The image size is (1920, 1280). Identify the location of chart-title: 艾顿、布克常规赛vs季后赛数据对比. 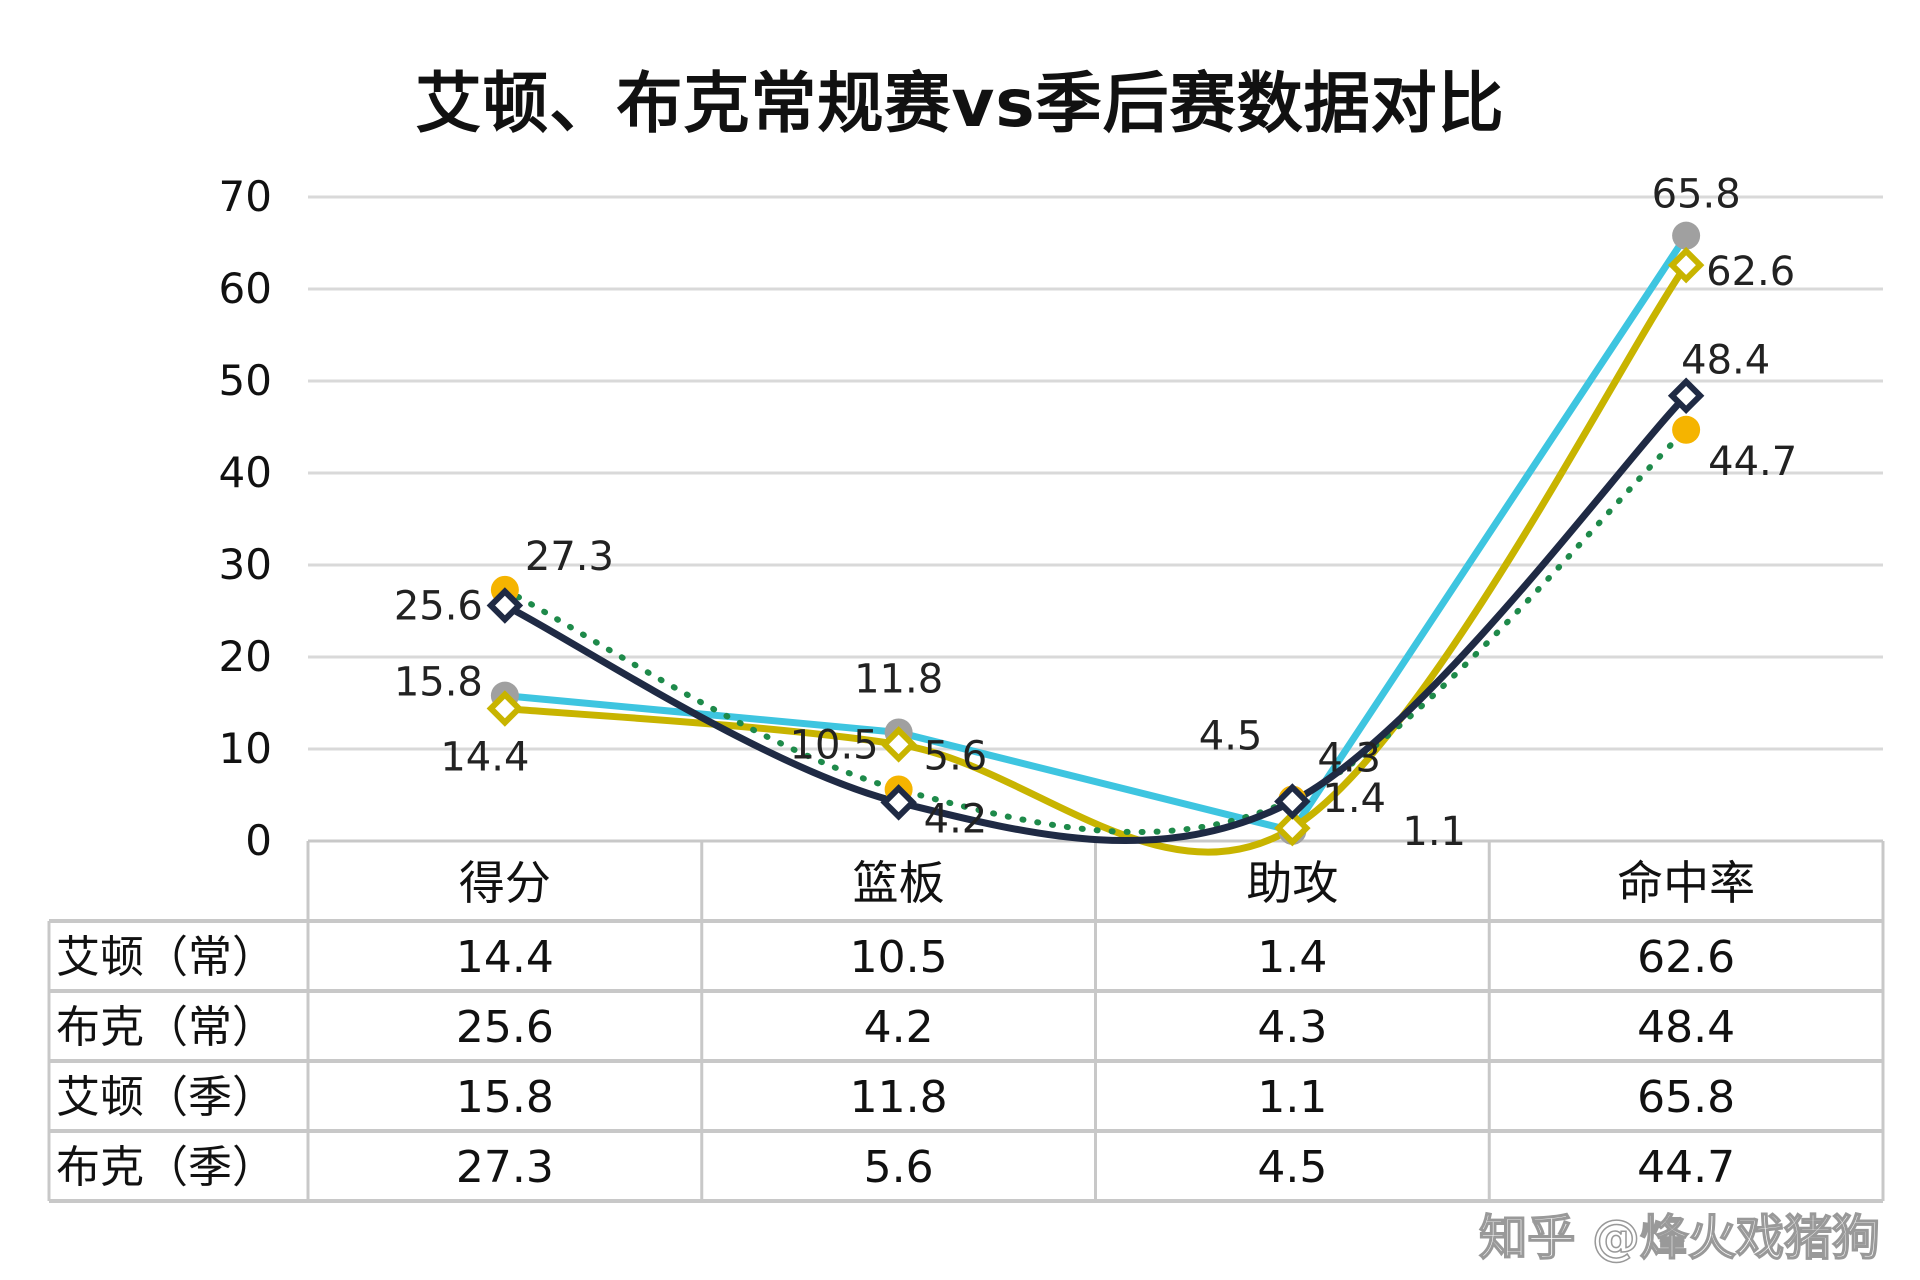
(960, 103).